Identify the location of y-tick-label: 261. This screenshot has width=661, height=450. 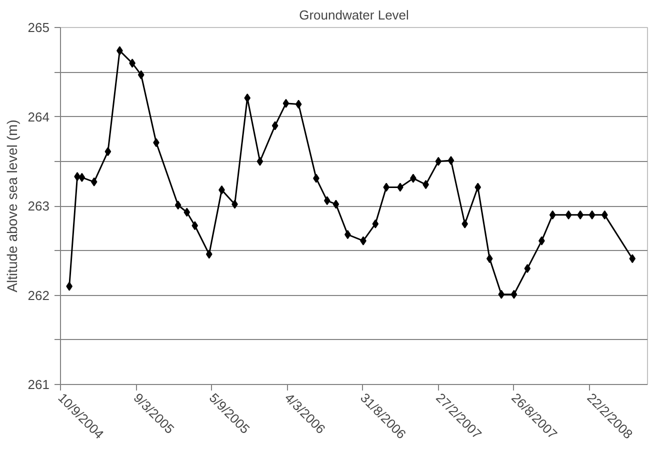
(39, 384).